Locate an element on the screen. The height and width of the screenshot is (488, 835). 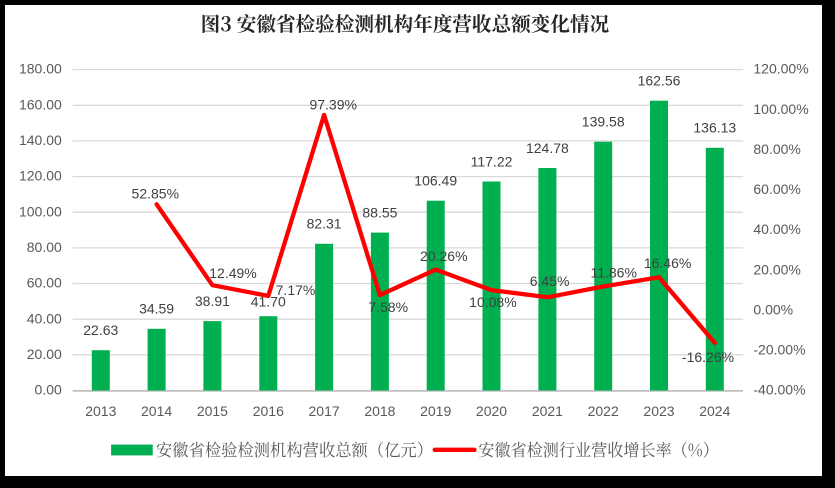
svg-text: 100.00 is located at coordinates (40, 211).